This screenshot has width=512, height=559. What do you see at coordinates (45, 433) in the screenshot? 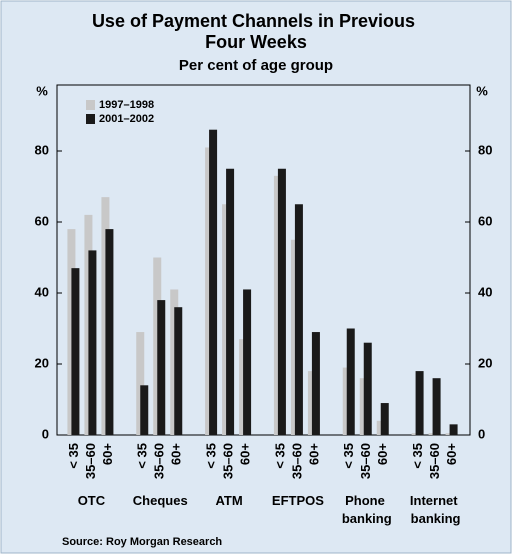
I see `y-tick-label: 0` at bounding box center [45, 433].